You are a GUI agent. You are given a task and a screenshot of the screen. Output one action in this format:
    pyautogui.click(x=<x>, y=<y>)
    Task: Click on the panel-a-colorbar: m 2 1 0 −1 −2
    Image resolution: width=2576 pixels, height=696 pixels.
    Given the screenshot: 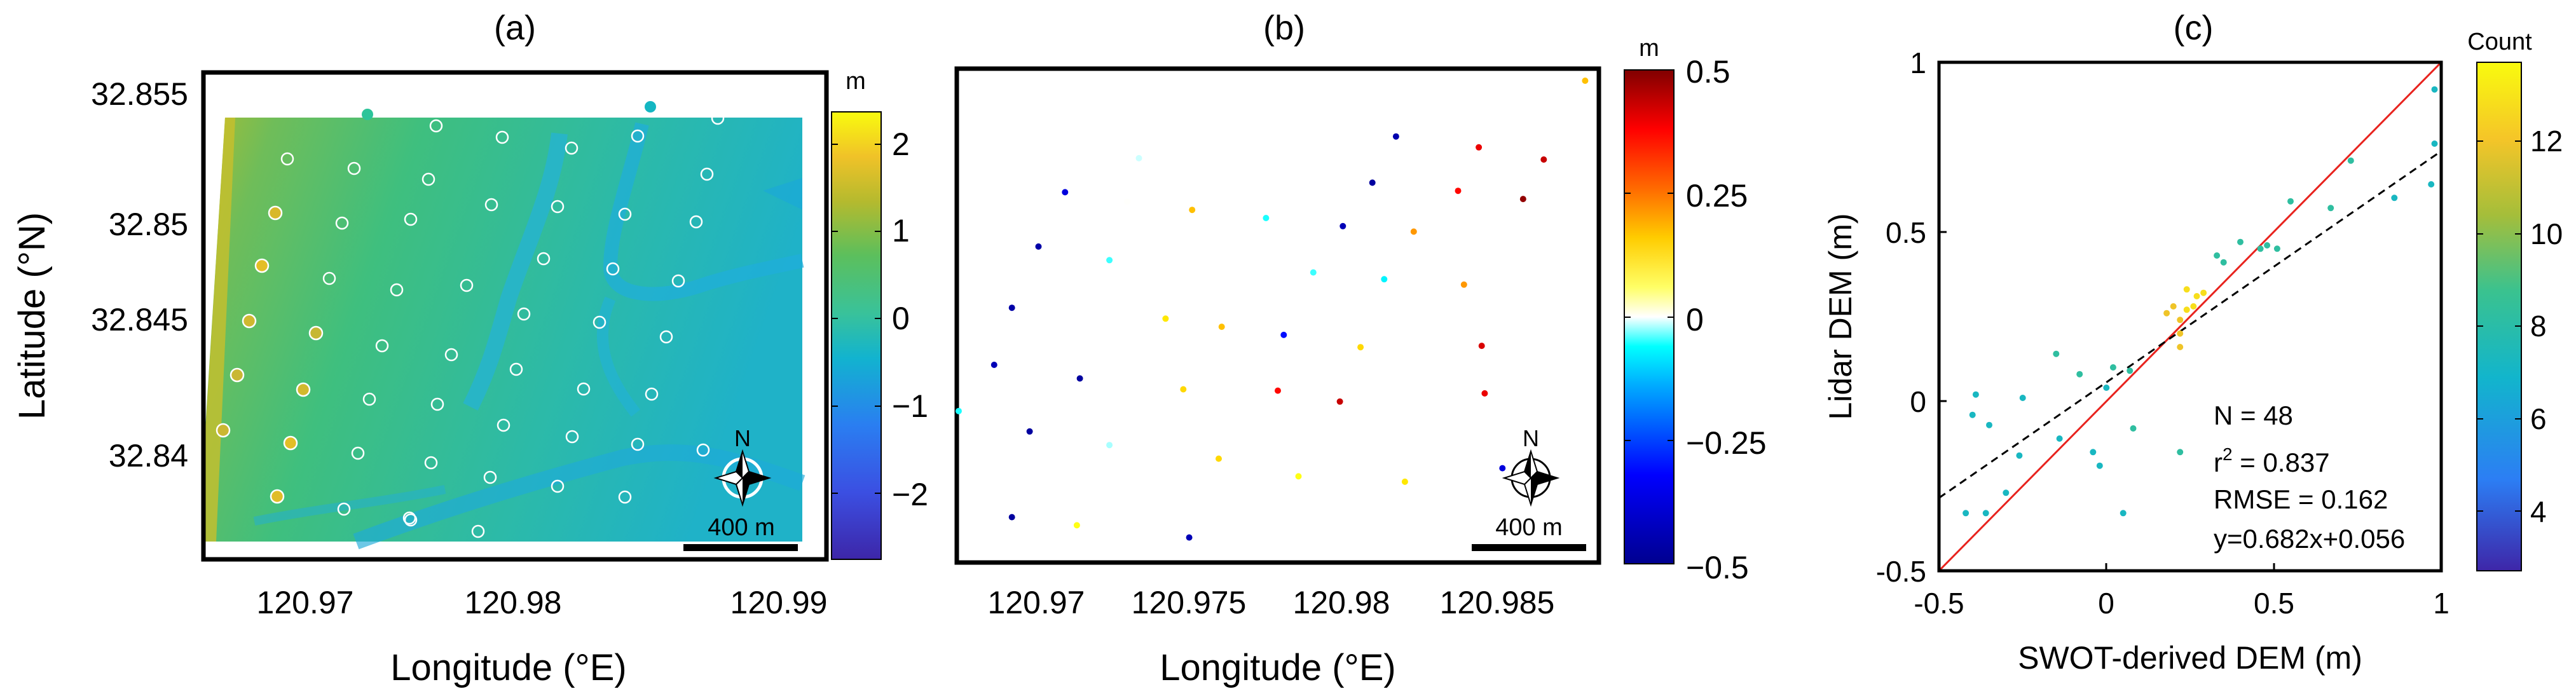 What is the action you would take?
    pyautogui.click(x=880, y=314)
    